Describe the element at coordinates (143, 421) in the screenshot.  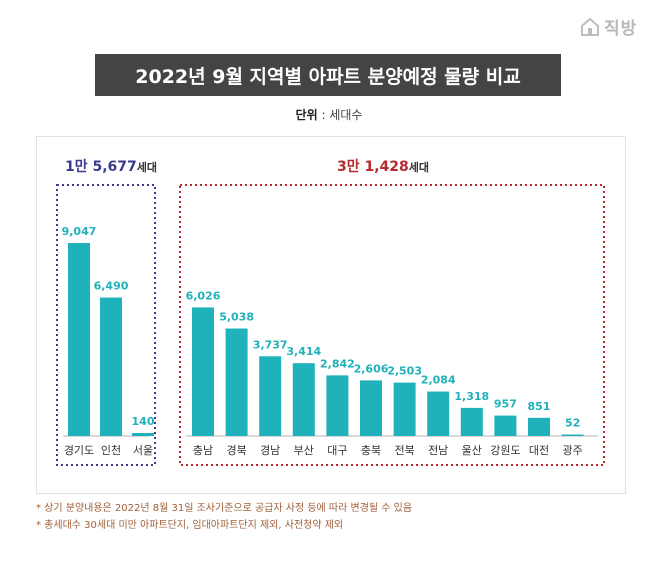
I see `bar-value-label: 140` at that location.